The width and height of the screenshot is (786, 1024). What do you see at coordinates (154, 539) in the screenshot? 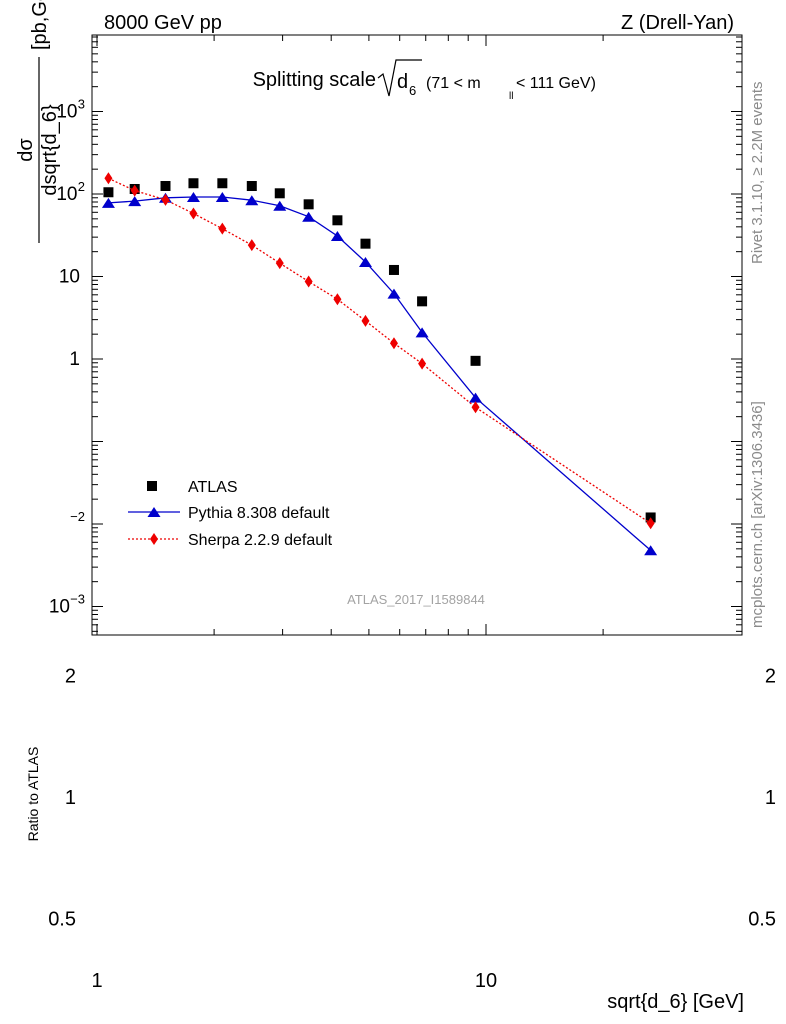
I see `legend-marker-sherpa` at bounding box center [154, 539].